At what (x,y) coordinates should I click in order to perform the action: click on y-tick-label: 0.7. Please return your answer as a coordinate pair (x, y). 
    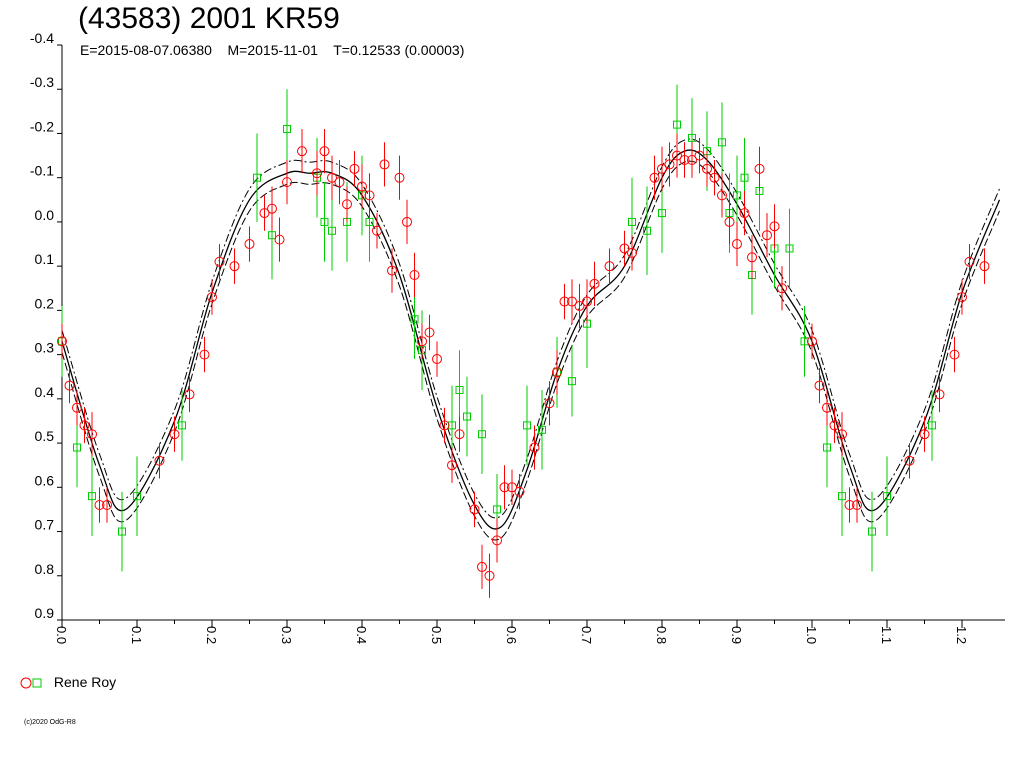
    Looking at the image, I should click on (45, 525).